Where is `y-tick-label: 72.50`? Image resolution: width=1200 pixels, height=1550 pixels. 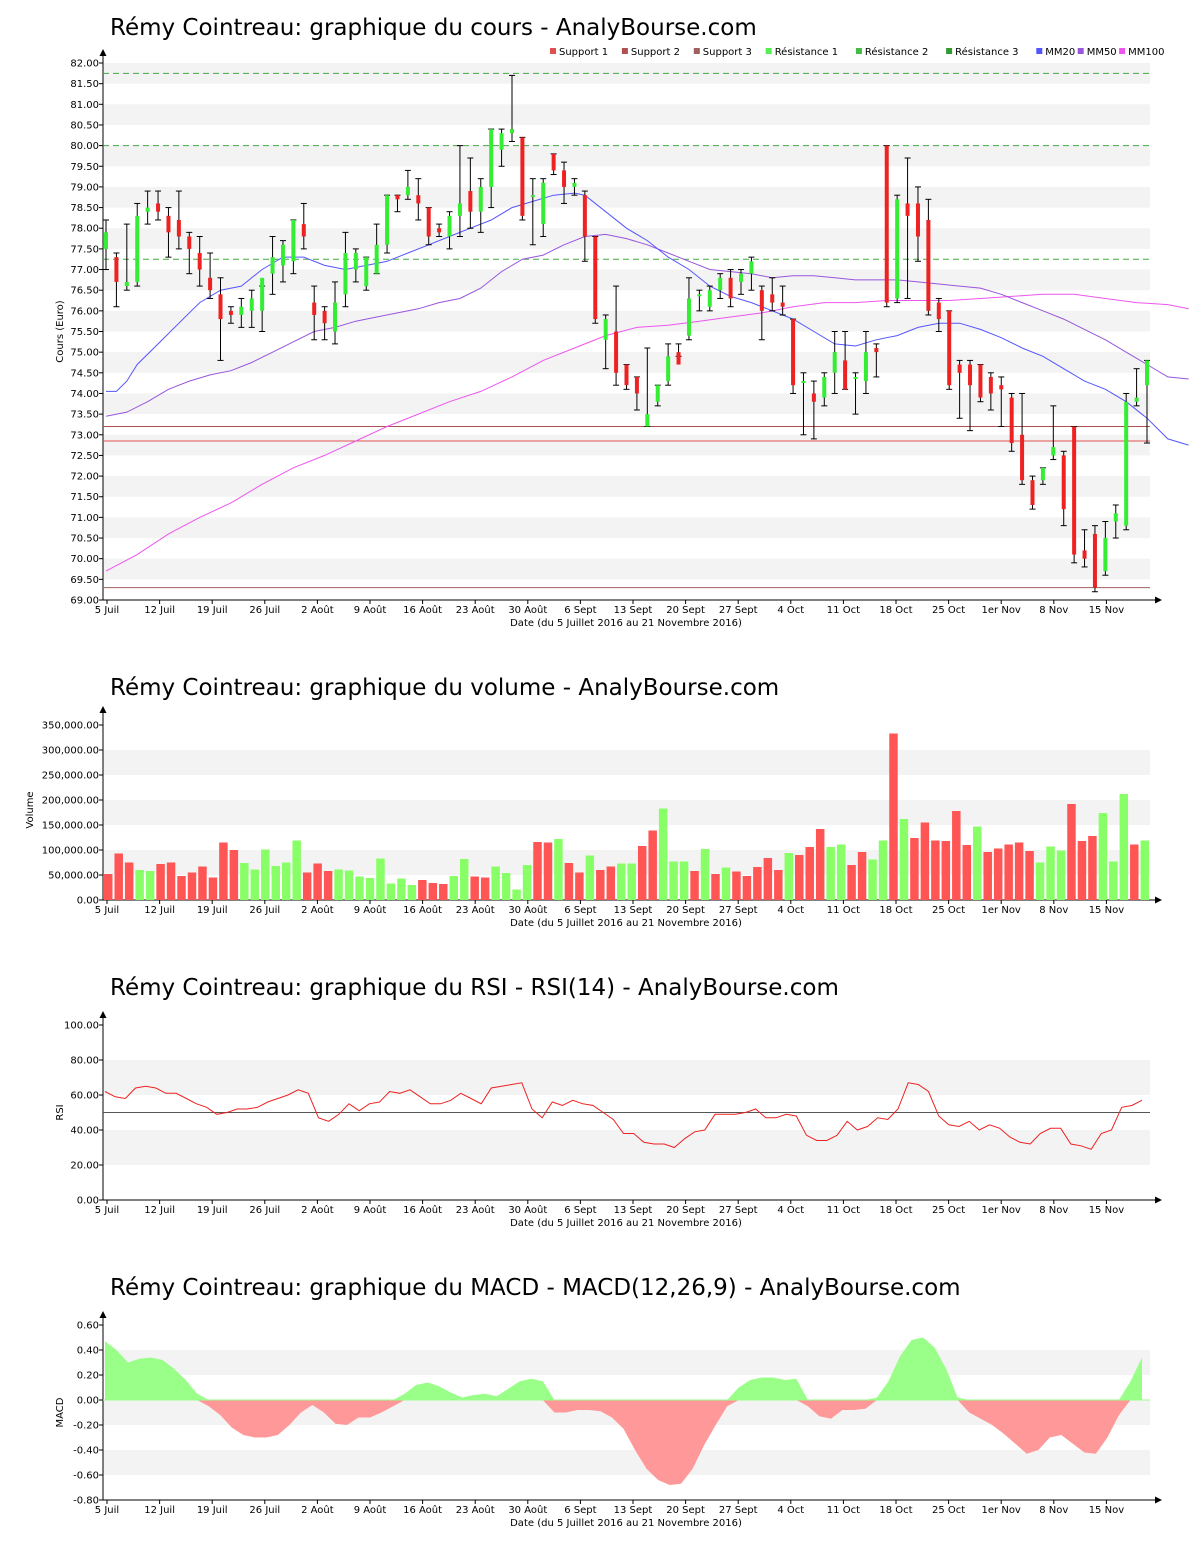
y-tick-label: 72.50 is located at coordinates (84, 456).